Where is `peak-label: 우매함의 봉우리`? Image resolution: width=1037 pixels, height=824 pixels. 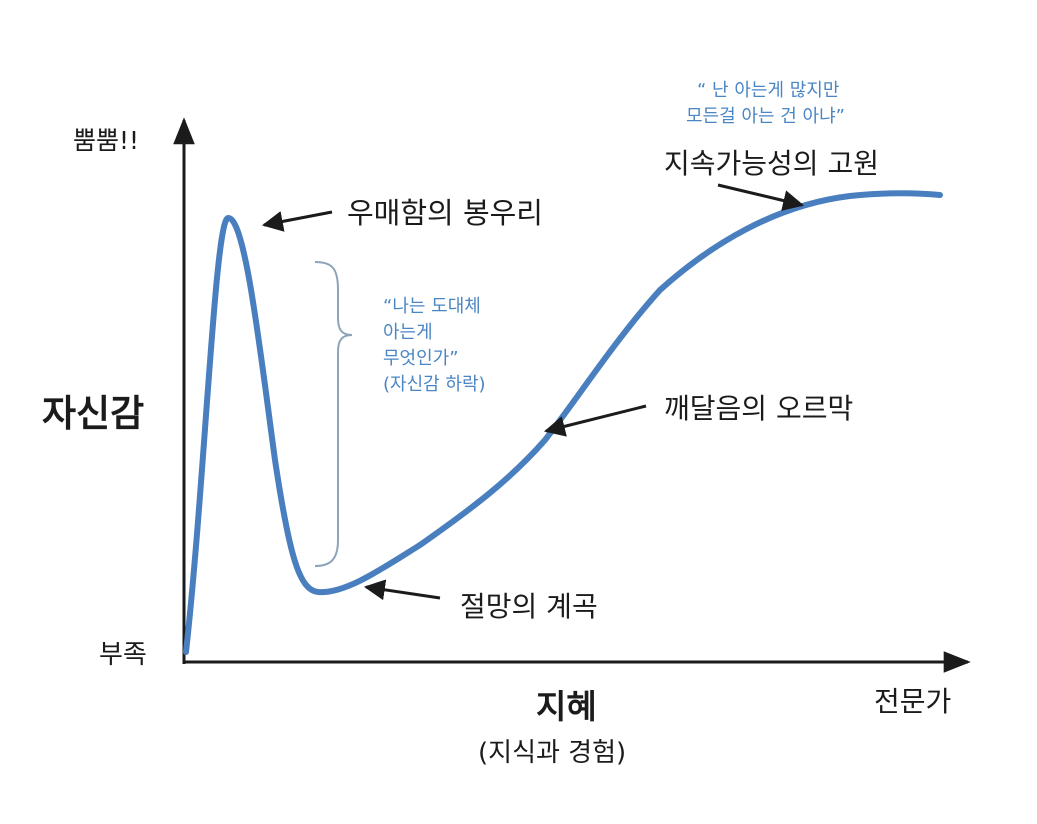
peak-label: 우매함의 봉우리 is located at coordinates (445, 213).